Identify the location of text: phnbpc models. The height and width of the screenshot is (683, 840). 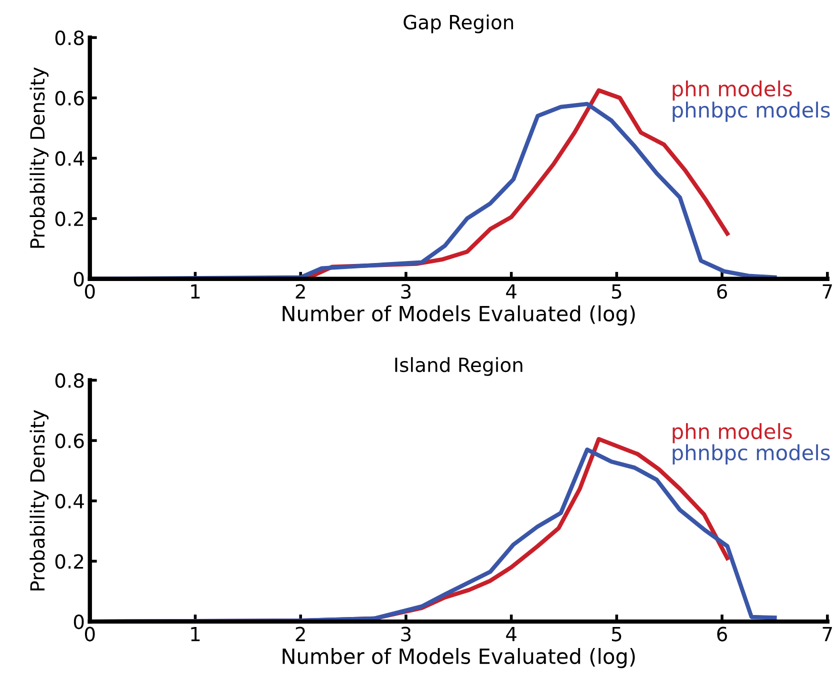
(751, 112).